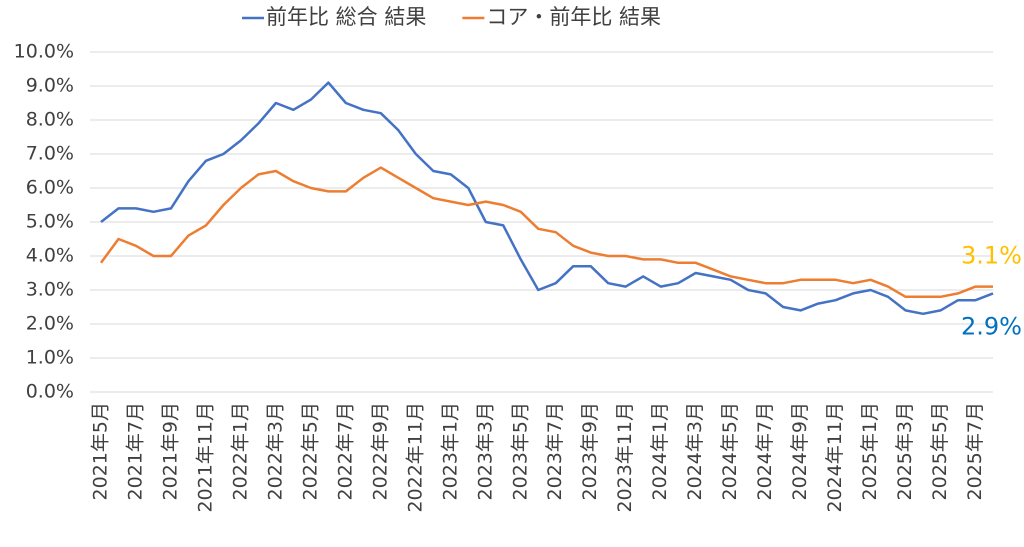 The height and width of the screenshot is (547, 1024). Describe the element at coordinates (660, 451) in the screenshot. I see `x-tick-label: 2024年1月` at that location.